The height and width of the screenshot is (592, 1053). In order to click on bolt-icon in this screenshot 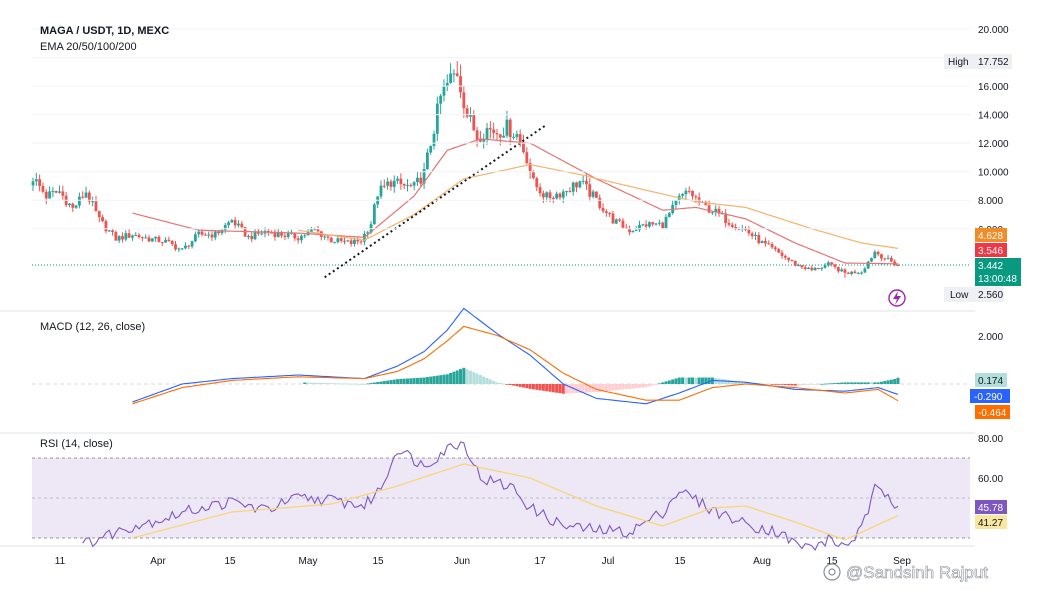, I will do `click(897, 298)`.